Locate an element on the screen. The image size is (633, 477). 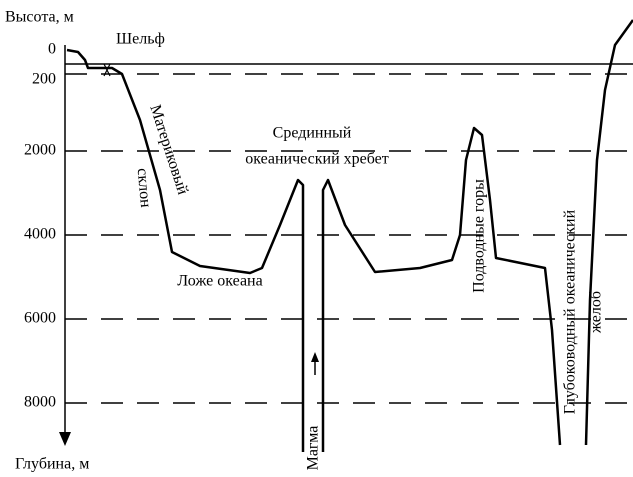
top-axis-label: Высота, м is located at coordinates (39, 17).